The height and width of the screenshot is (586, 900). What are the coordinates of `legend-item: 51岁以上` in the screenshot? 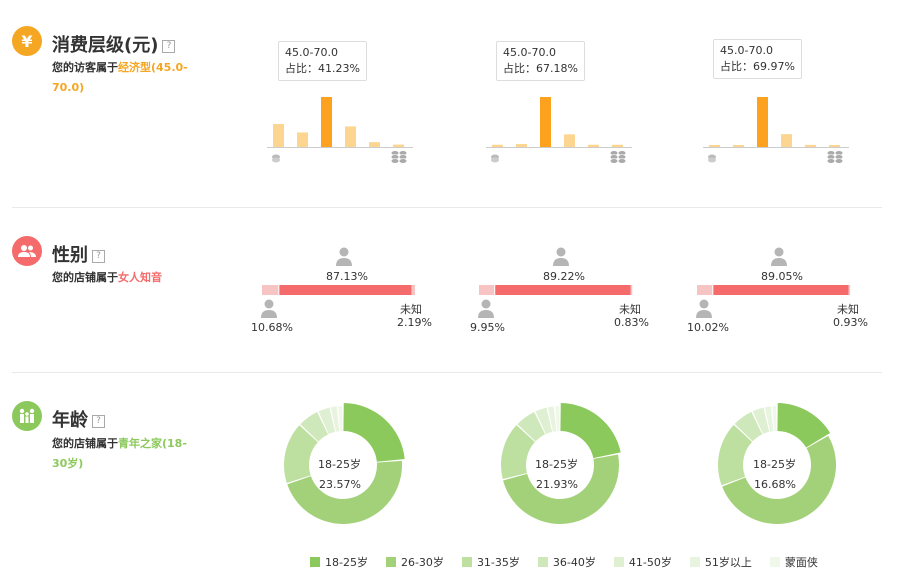 It's located at (720, 562).